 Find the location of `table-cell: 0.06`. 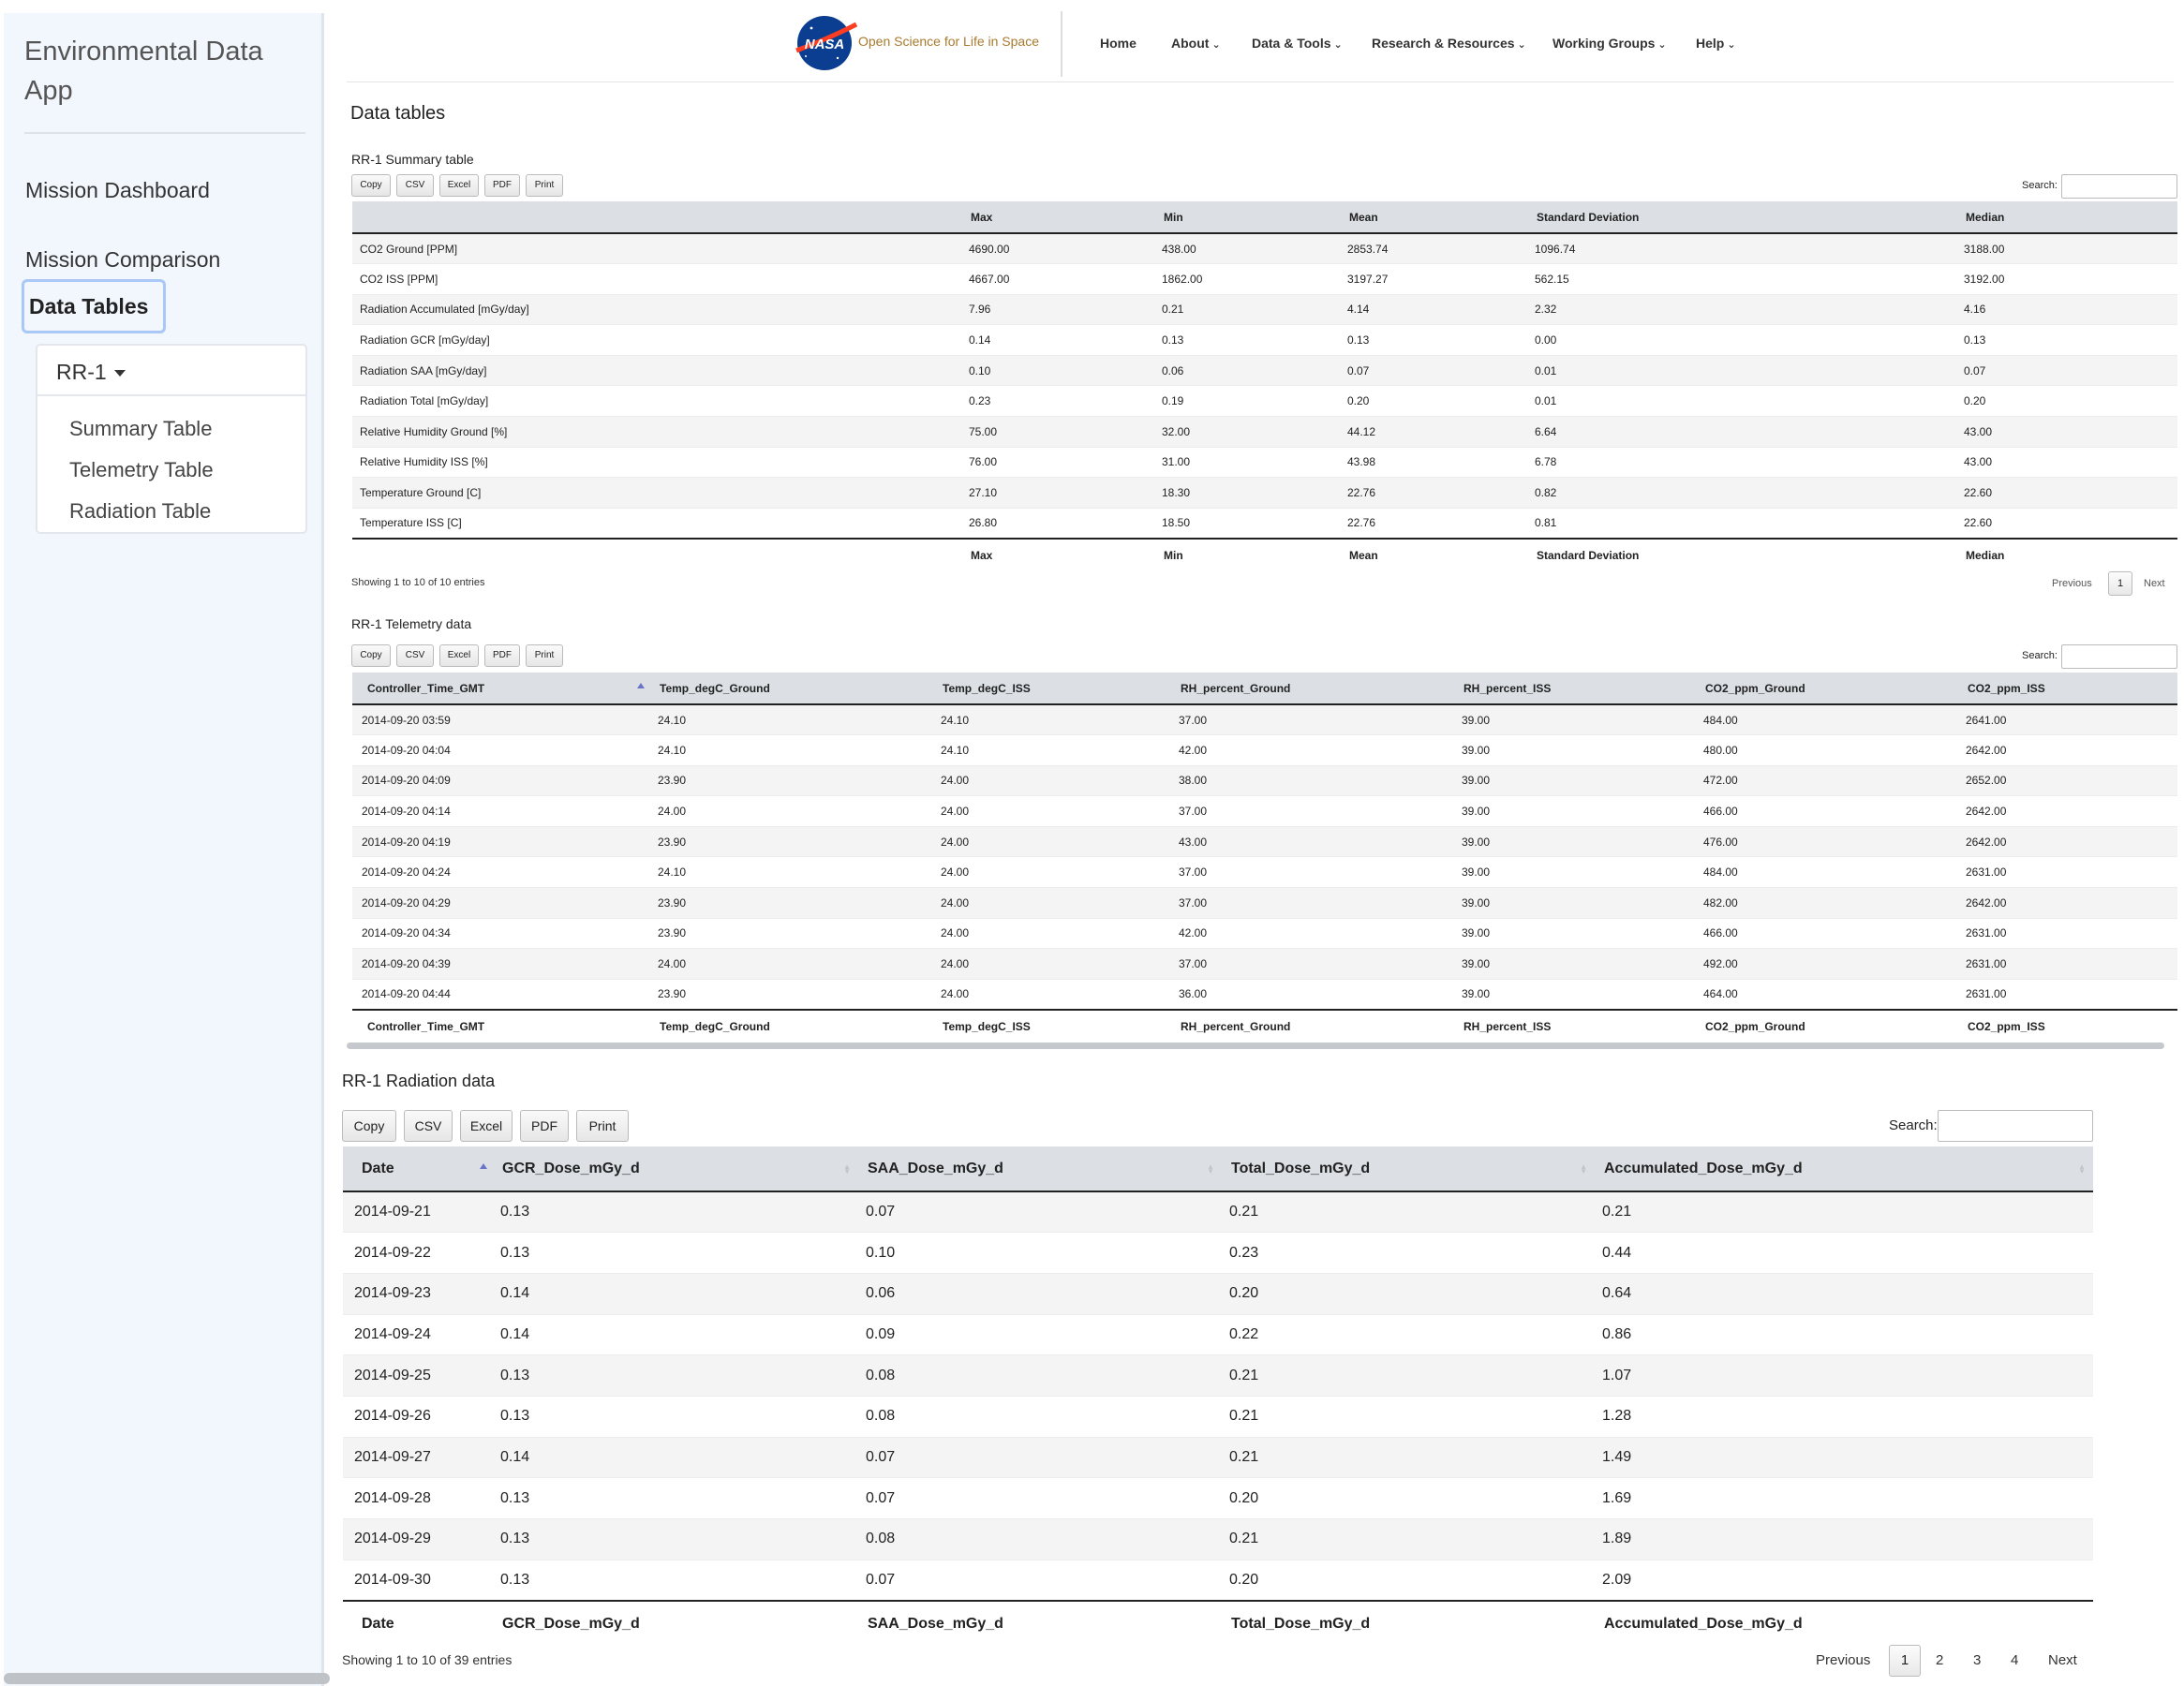

table-cell: 0.06 is located at coordinates (1247, 371).